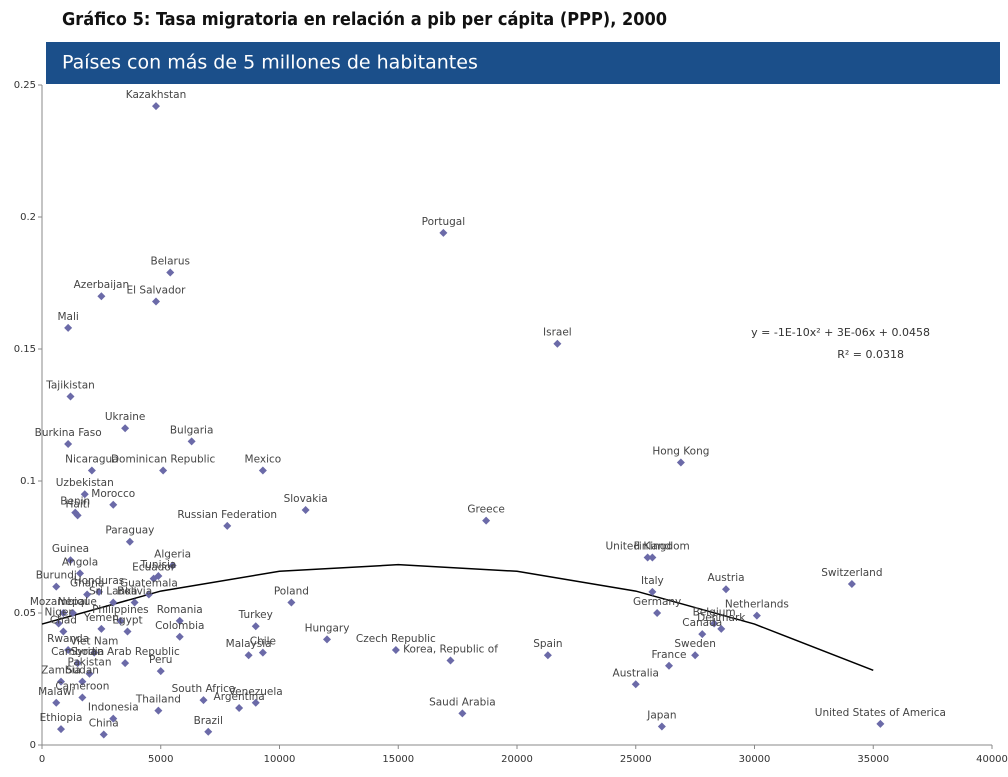  Describe the element at coordinates (398, 759) in the screenshot. I see `x-tick-label: 15000` at that location.